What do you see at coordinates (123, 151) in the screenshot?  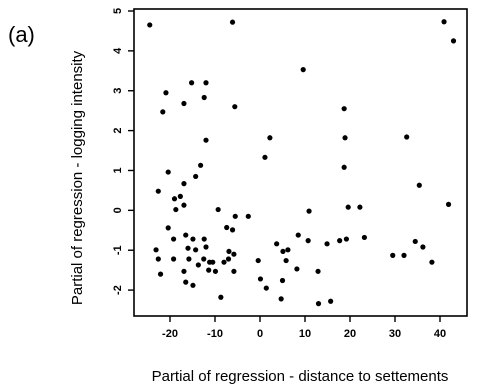 I see `y-axis: -2 -1 0 1 2 3 4 5` at bounding box center [123, 151].